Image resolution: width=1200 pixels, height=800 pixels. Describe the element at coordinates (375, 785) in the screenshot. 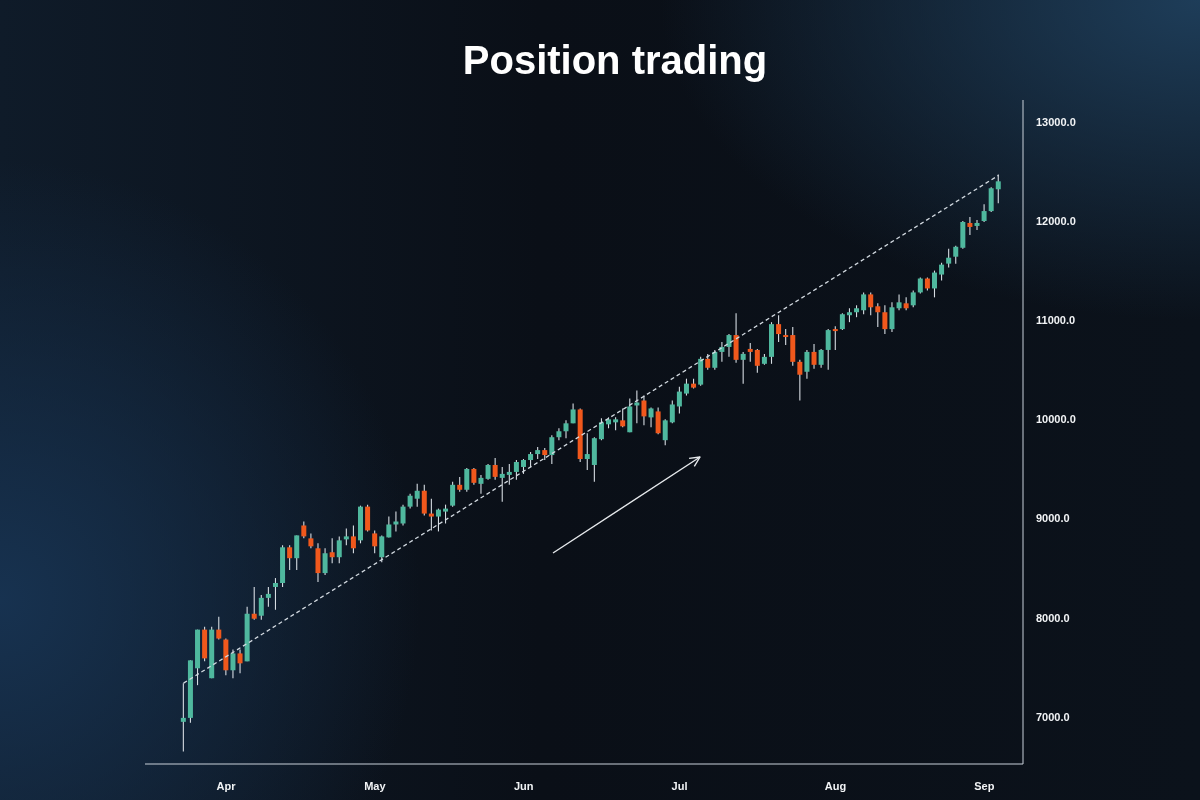

I see `x-tick-label: May` at that location.